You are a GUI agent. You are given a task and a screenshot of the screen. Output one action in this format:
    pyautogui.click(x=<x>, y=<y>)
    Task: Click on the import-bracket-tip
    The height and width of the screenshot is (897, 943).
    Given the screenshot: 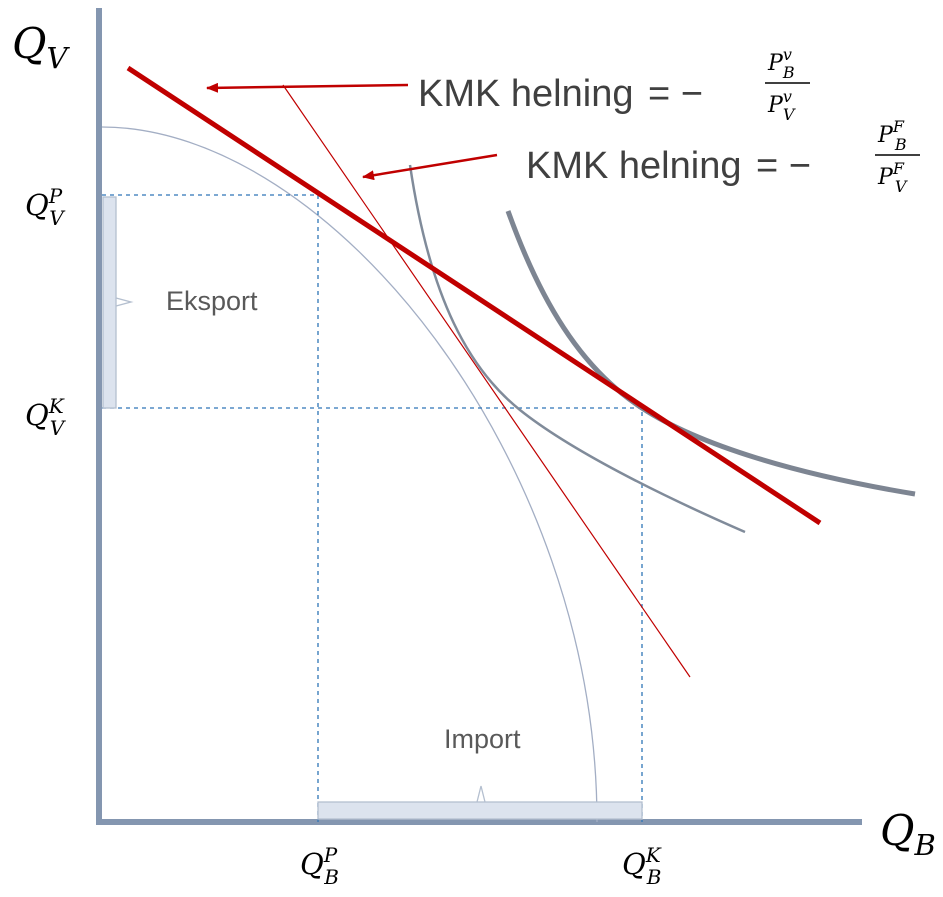 What is the action you would take?
    pyautogui.click(x=481, y=794)
    